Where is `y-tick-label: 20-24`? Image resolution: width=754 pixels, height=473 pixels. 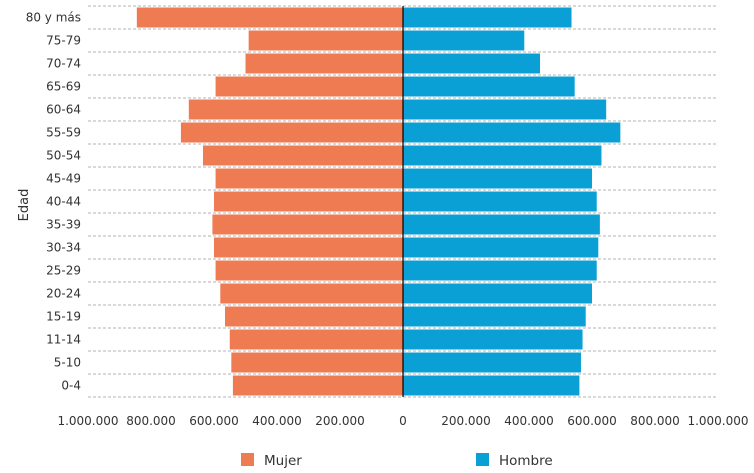 y-tick-label: 20-24 is located at coordinates (63, 294).